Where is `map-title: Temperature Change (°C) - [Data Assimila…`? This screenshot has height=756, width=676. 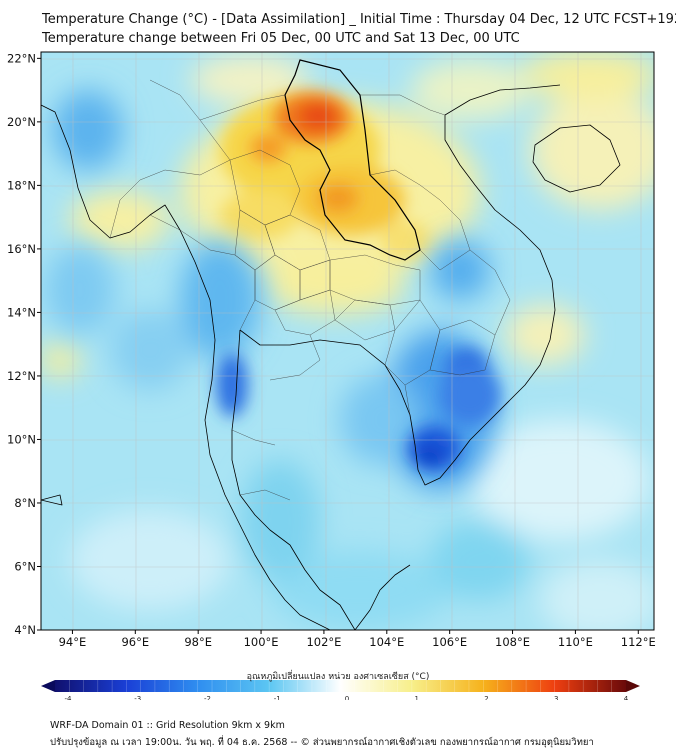
map-title: Temperature Change (°C) - [Data Assimila… is located at coordinates (359, 19).